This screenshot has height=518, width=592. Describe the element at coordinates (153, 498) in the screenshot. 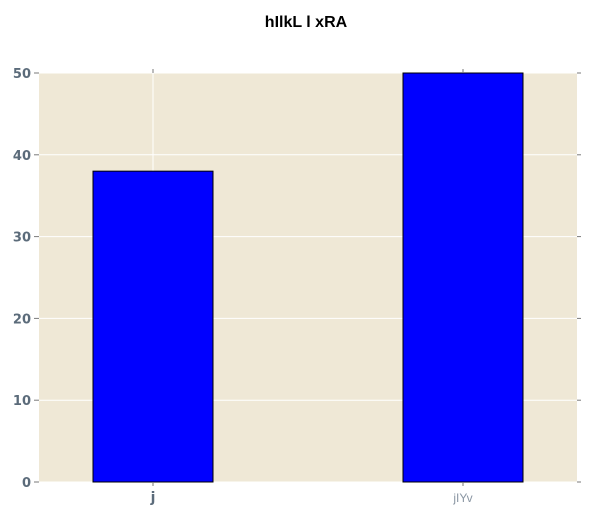

I see `x-tick-label: j` at that location.